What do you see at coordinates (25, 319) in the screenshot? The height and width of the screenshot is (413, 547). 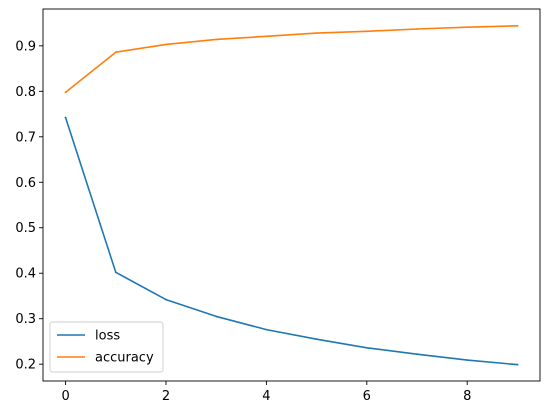 I see `y-tick-label: 0.3` at bounding box center [25, 319].